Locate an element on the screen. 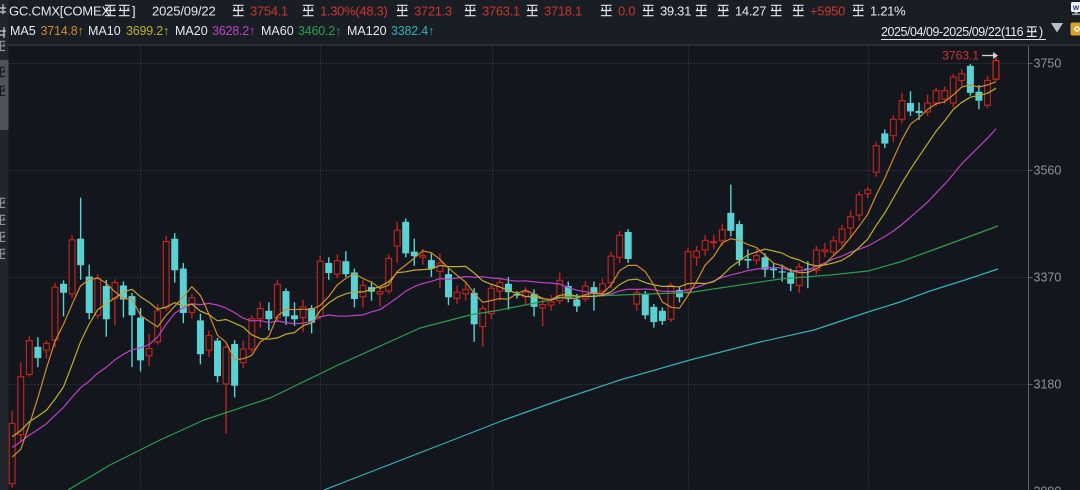 This screenshot has height=490, width=1080. svg-text: w is located at coordinates (1076, 7).